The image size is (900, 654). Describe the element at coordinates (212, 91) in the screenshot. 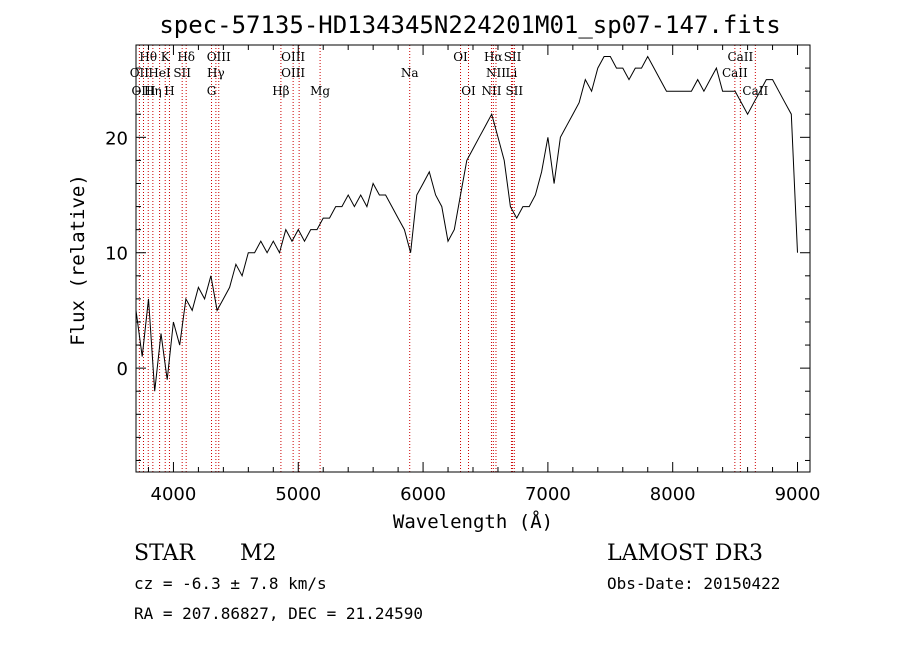

I see `line-label: G` at that location.